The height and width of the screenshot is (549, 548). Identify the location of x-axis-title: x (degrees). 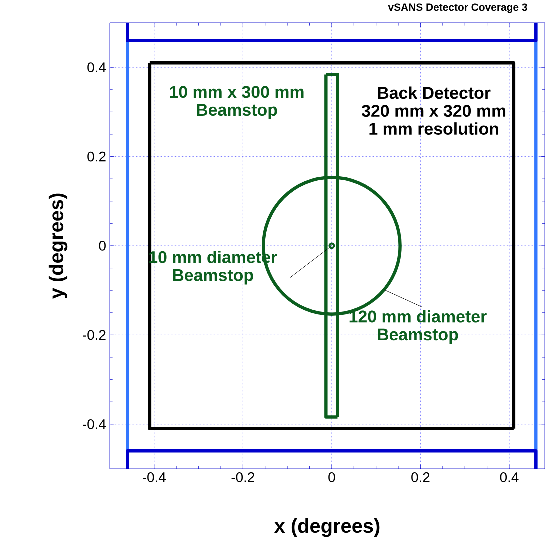
(327, 528).